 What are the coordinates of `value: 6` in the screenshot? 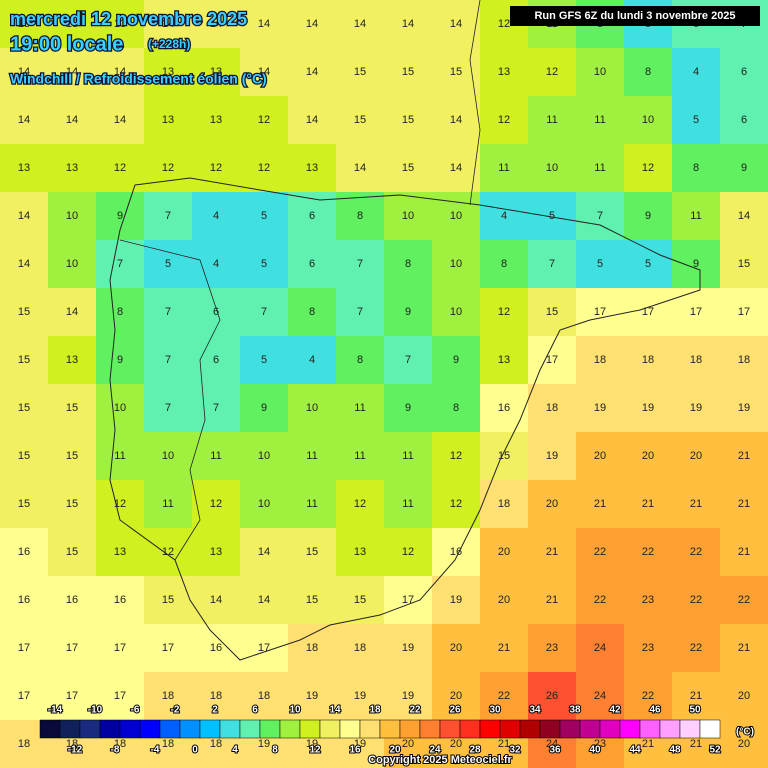 It's located at (312, 216).